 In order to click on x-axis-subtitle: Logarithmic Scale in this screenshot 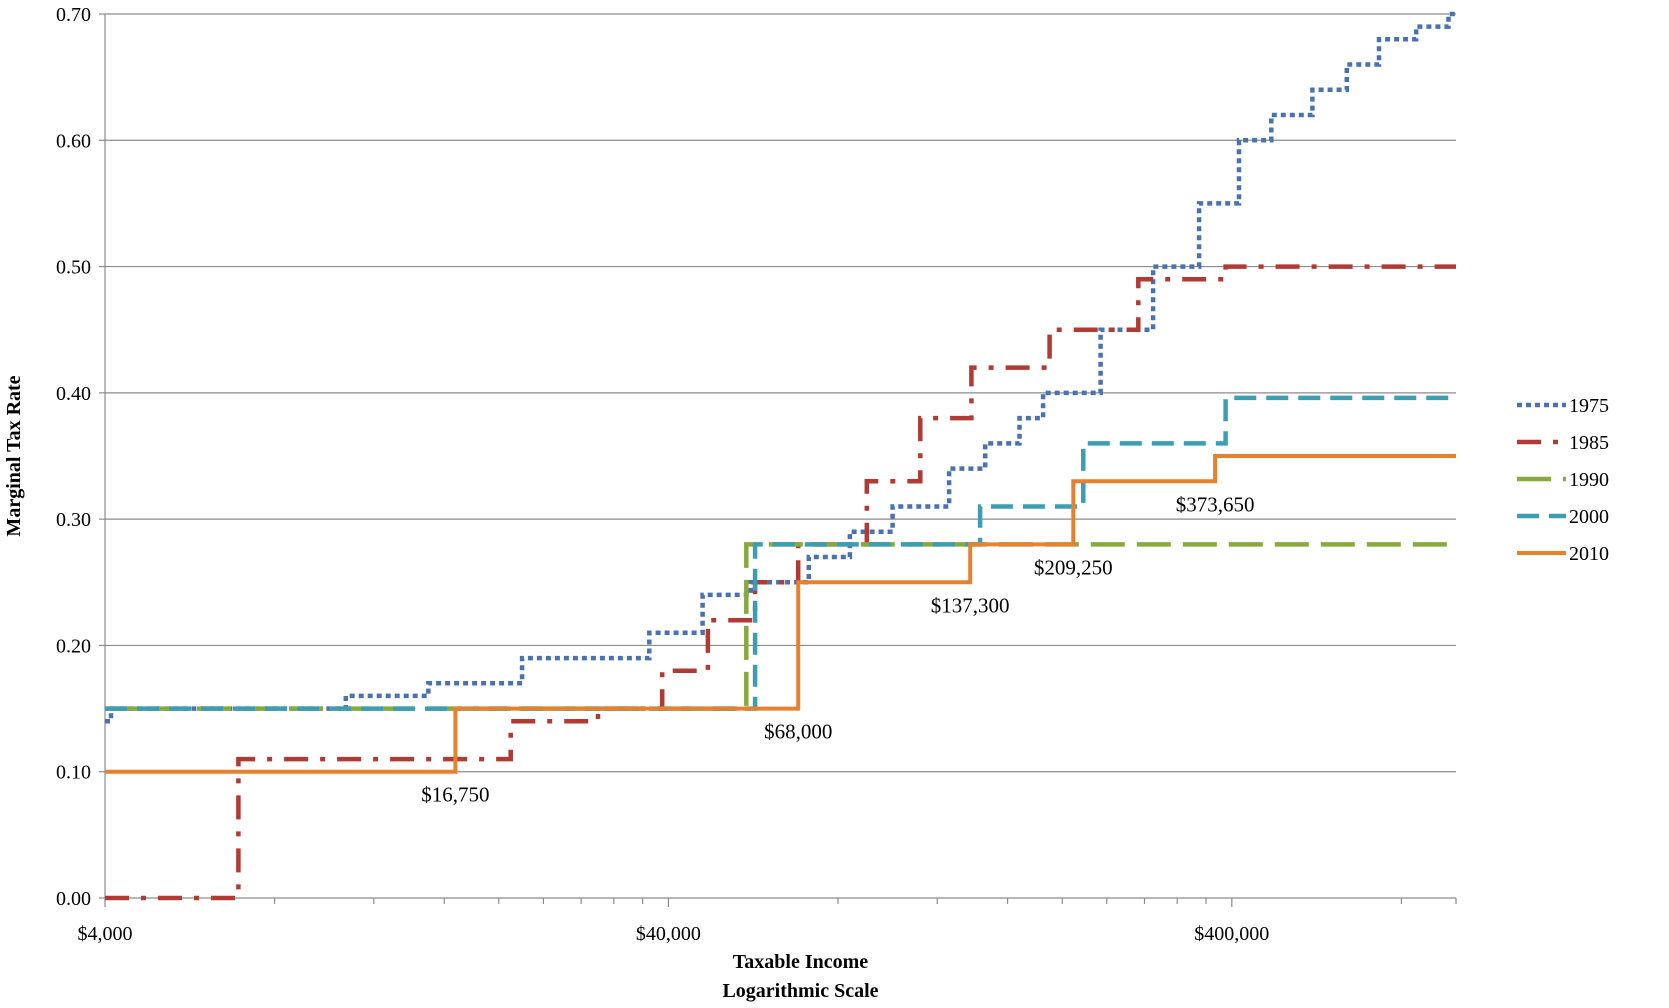, I will do `click(800, 991)`.